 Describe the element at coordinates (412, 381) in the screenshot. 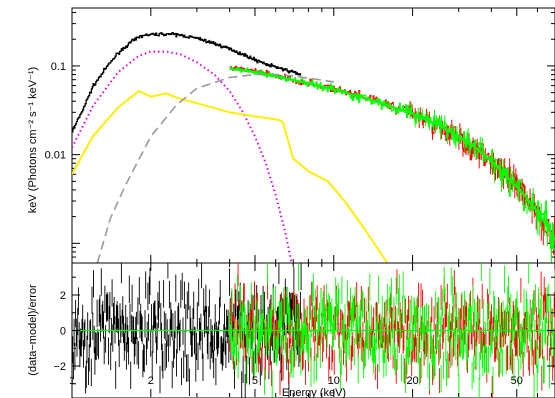

I see `x-tick-label: 20` at that location.